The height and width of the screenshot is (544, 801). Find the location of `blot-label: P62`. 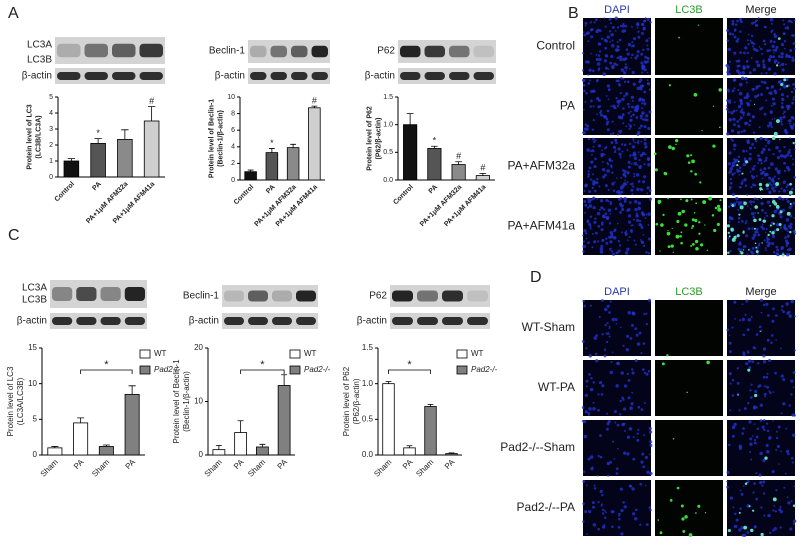

blot-label: P62 is located at coordinates (386, 51).